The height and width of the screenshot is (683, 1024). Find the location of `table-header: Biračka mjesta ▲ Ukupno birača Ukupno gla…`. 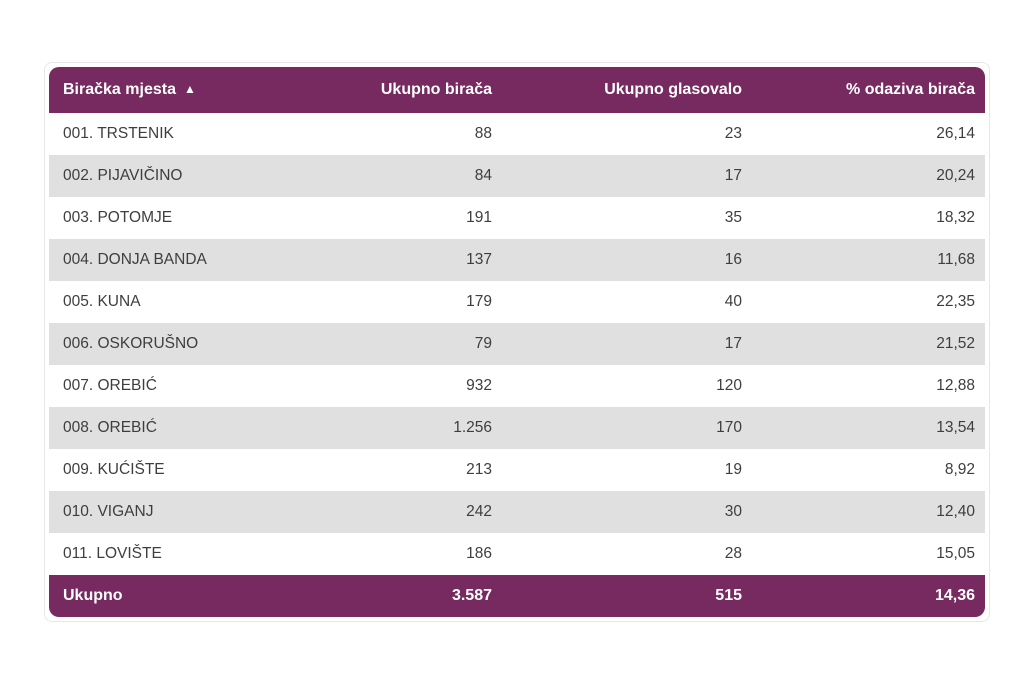

table-header: Biračka mjesta ▲ Ukupno birača Ukupno gla… is located at coordinates (517, 90).